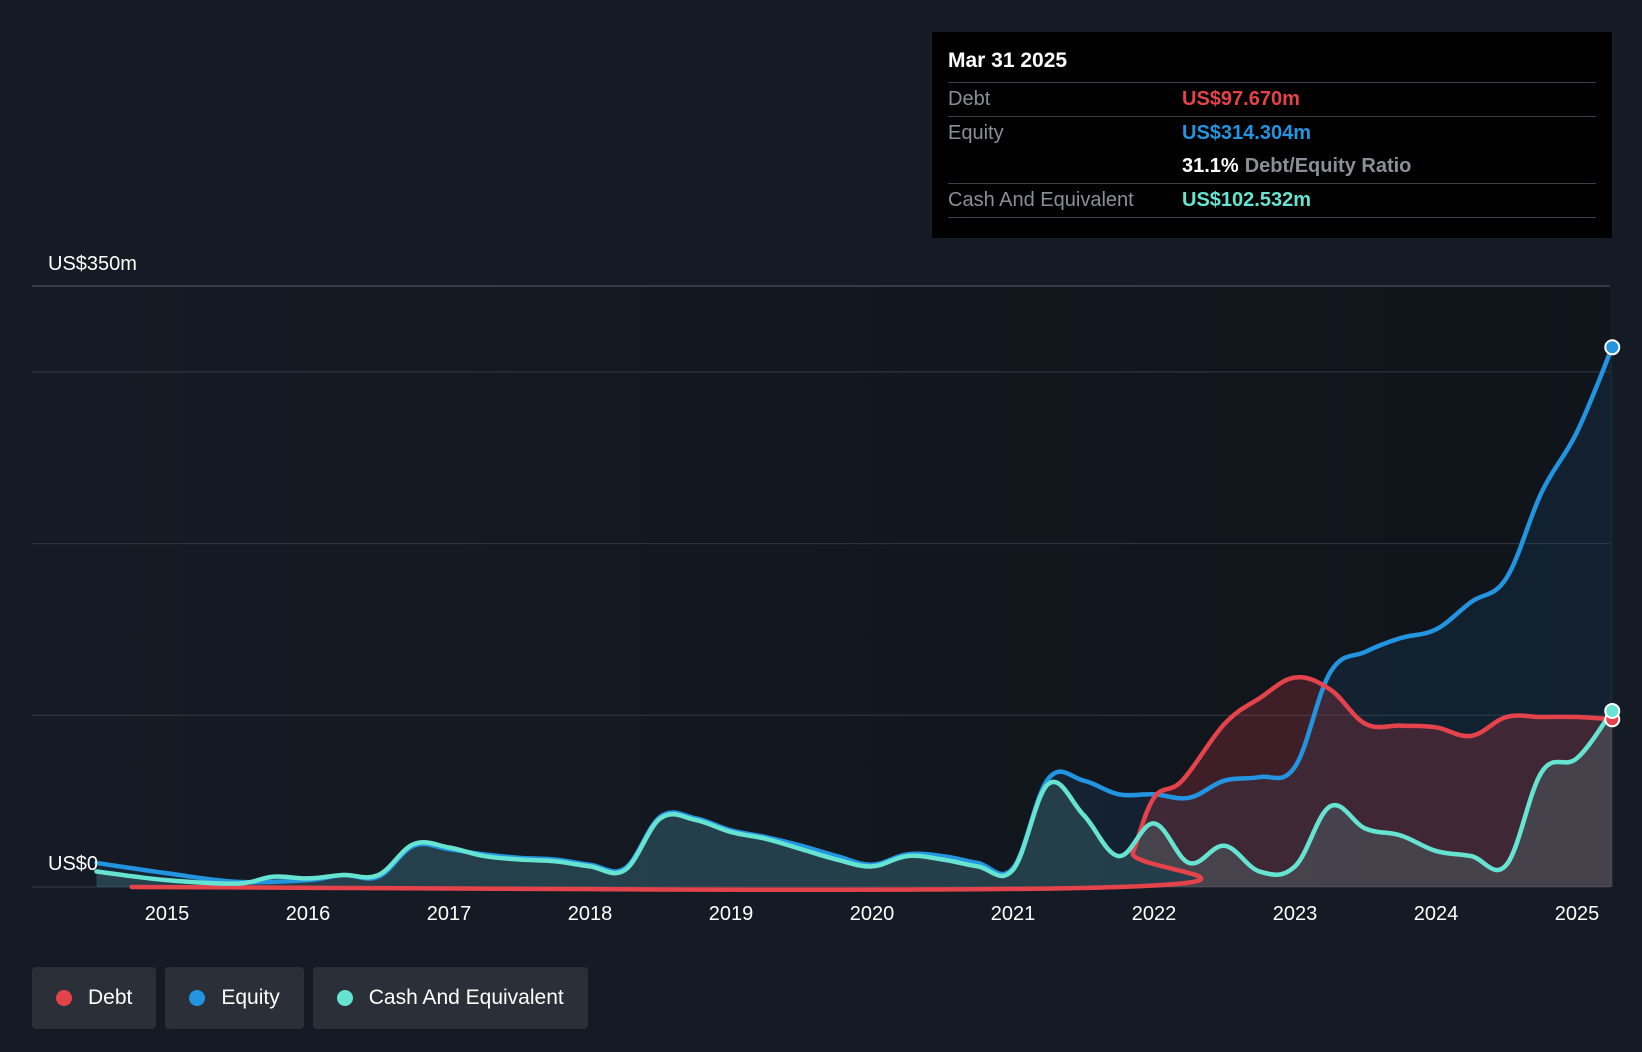 The image size is (1642, 1052). What do you see at coordinates (344, 998) in the screenshot?
I see `cash-dot-icon` at bounding box center [344, 998].